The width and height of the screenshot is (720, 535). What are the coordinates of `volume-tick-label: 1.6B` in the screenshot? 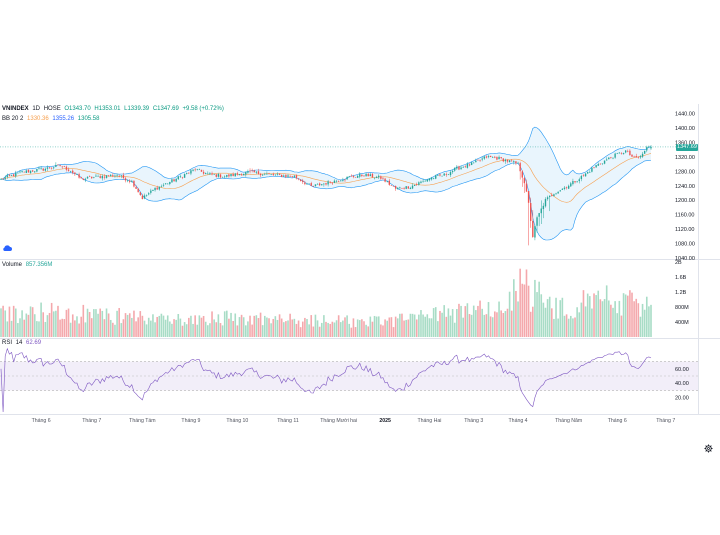 It's located at (681, 278).